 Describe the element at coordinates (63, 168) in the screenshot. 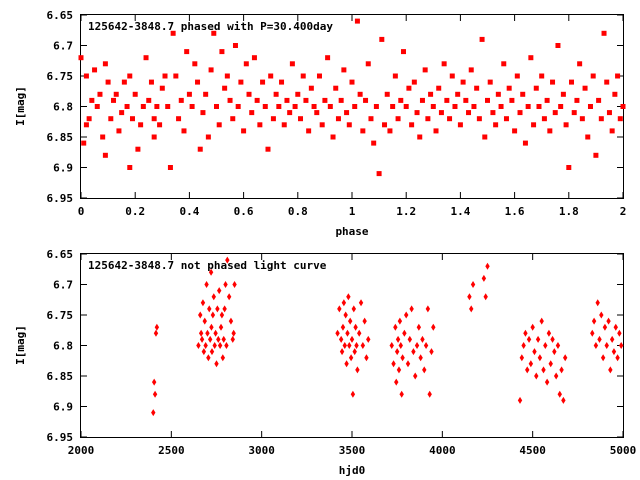

I see `y-tick-label: 6.9` at that location.